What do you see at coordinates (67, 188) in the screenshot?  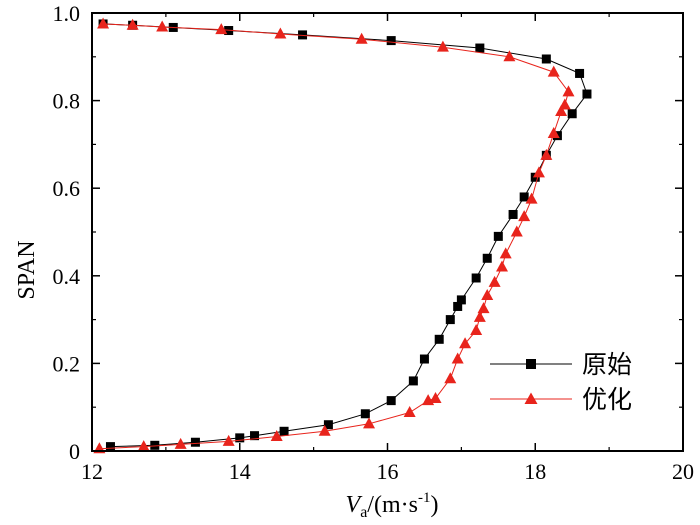 I see `y-tick-label: 0.6` at bounding box center [67, 188].